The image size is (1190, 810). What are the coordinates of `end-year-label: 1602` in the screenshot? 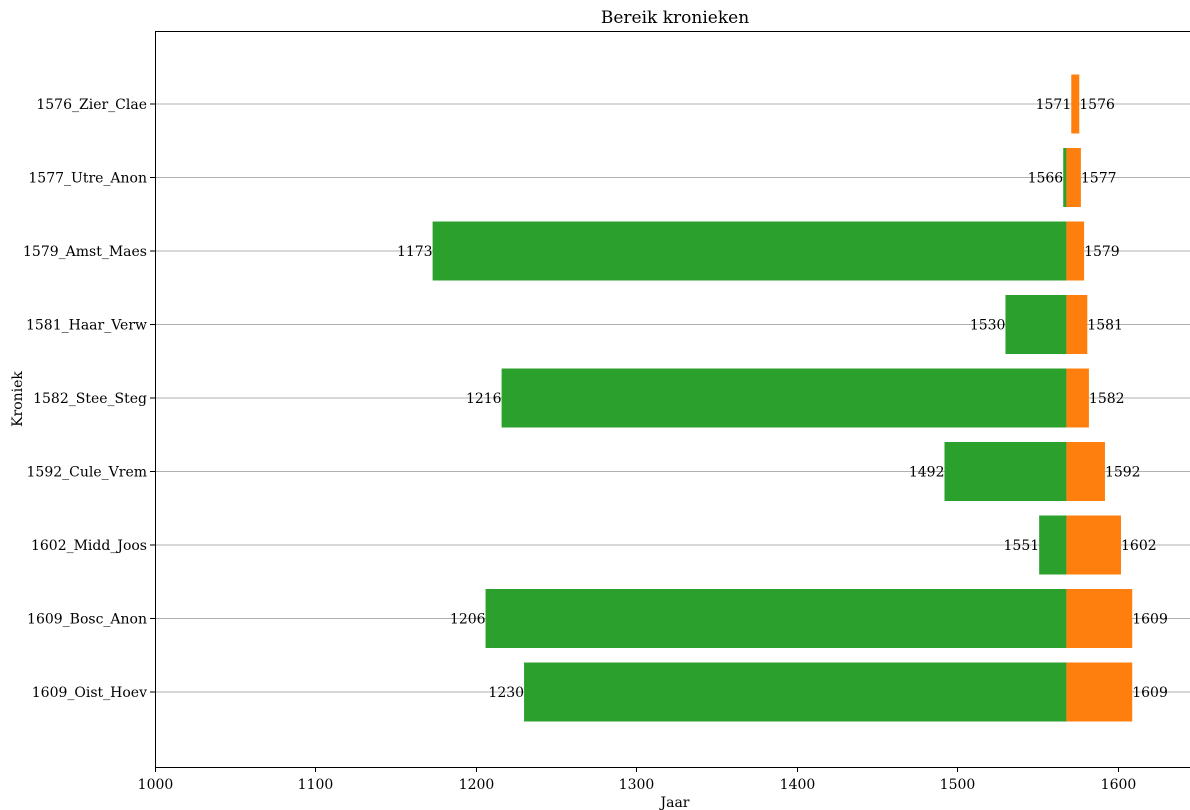 It's located at (1139, 546).